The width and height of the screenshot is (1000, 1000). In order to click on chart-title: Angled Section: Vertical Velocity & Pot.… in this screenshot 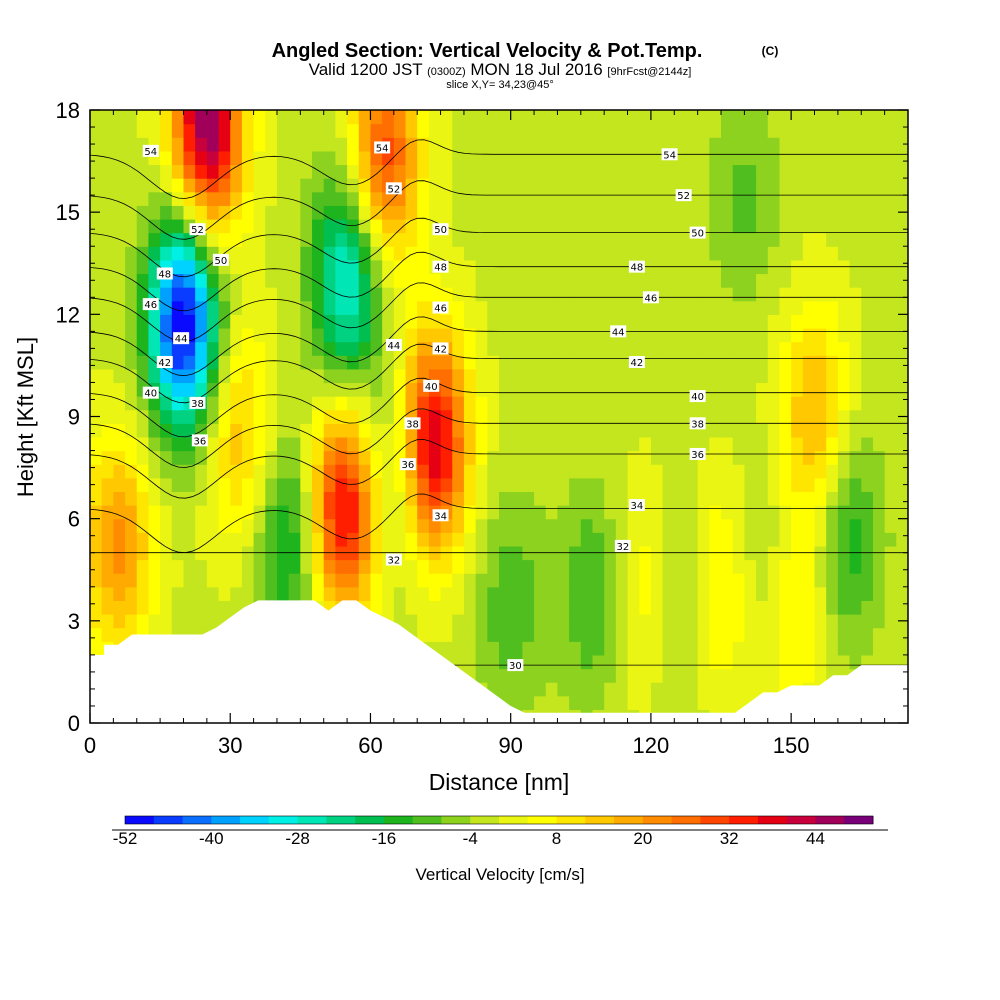, I will do `click(487, 51)`.